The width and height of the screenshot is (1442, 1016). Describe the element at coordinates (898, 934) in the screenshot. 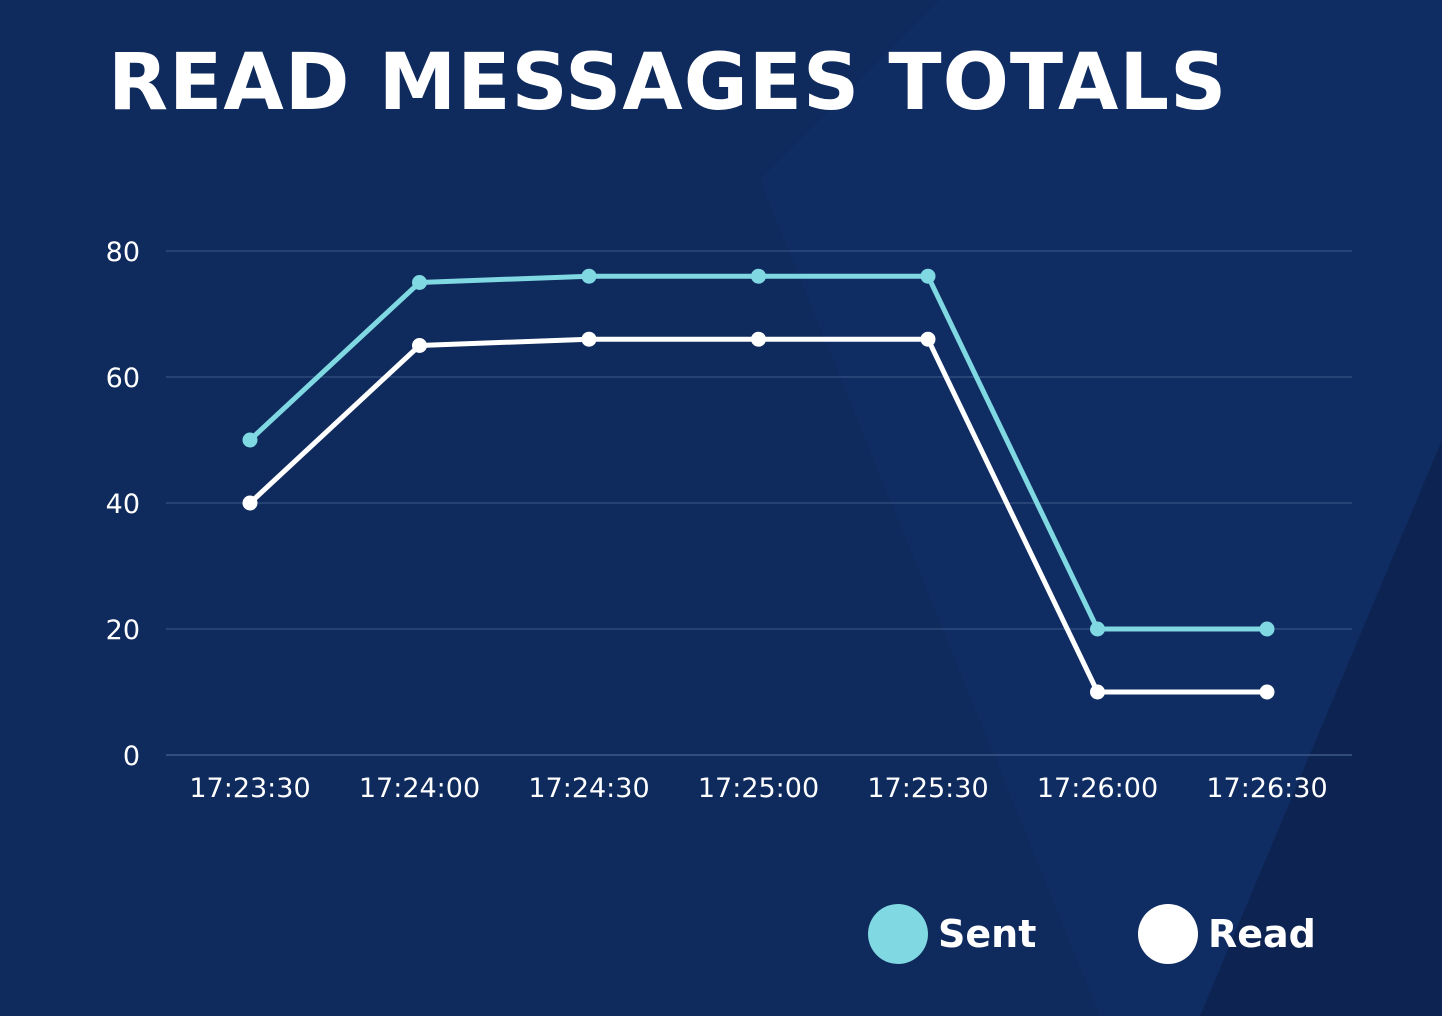

I see `sent-legend-swatch` at that location.